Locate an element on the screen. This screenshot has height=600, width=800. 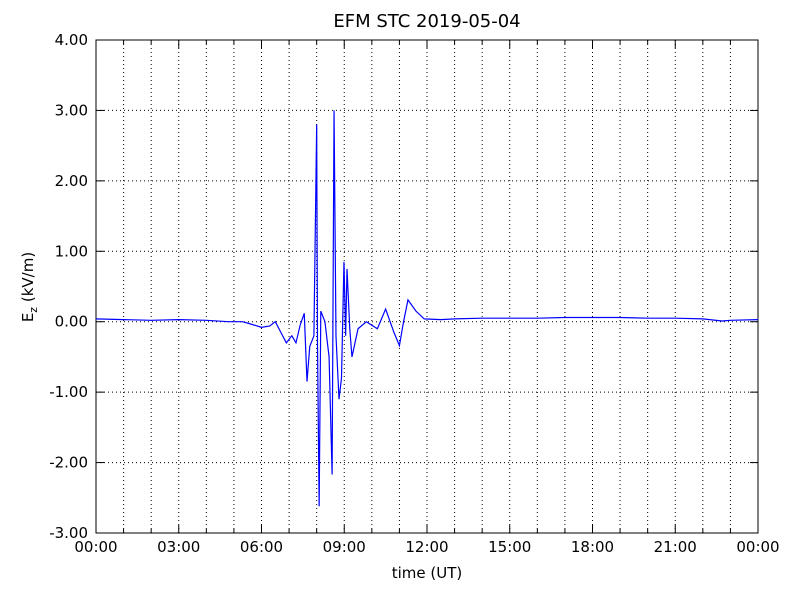
y-tick-label: 3.00 is located at coordinates (71, 110).